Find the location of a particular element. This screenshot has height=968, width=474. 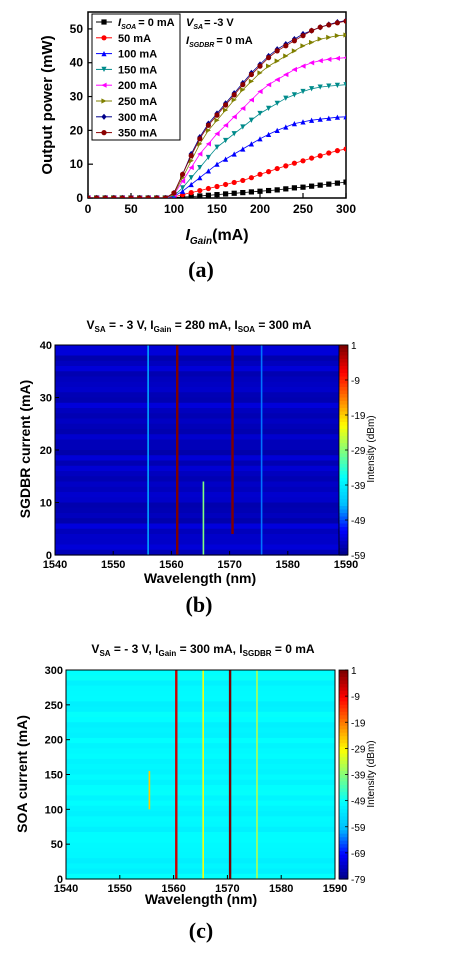

x-tick-label: 1540 is located at coordinates (55, 565).